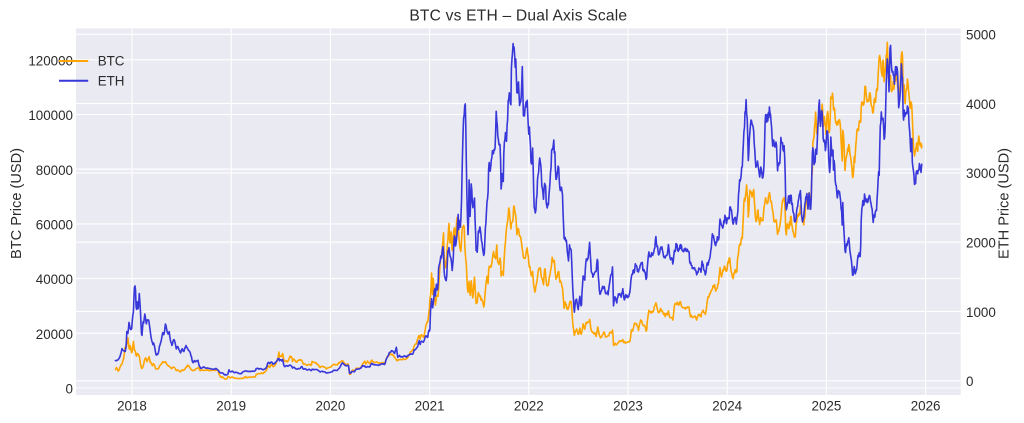 The image size is (1024, 423). What do you see at coordinates (132, 406) in the screenshot?
I see `svg-text: 2018` at bounding box center [132, 406].